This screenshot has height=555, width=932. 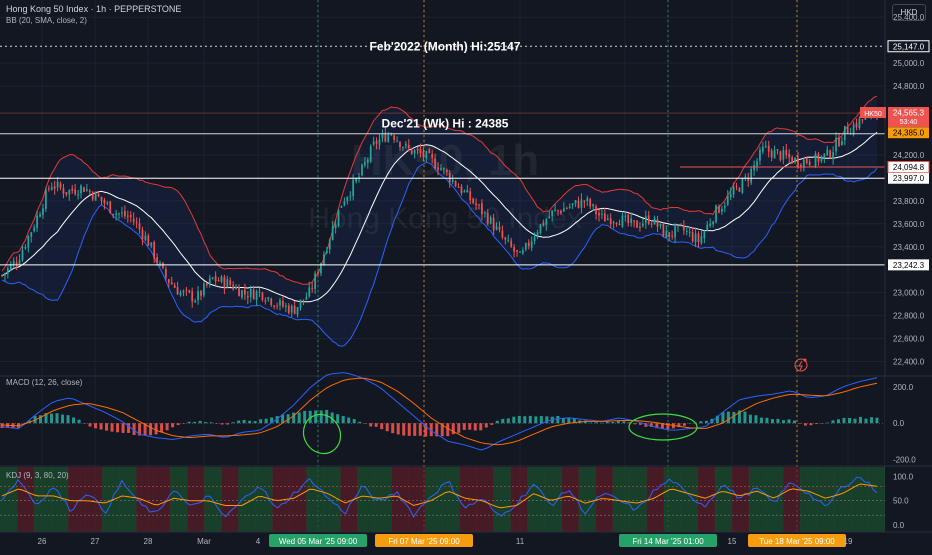 What do you see at coordinates (94, 9) in the screenshot?
I see `symbol-title: Hong Kong 50 Index · 1h · PEPPERSTONE` at bounding box center [94, 9].